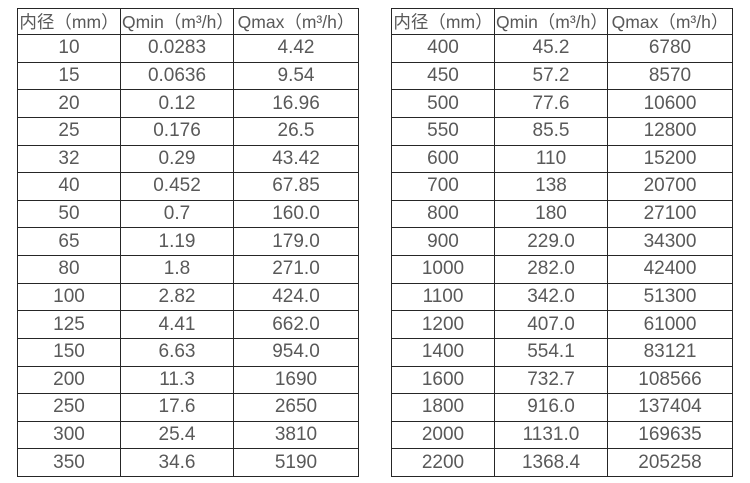  I want to click on table-row: 100 2.82 424.0, so click(188, 297).